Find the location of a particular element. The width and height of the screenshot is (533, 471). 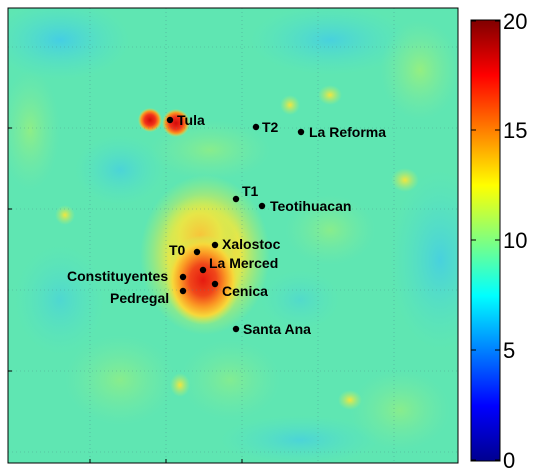

colorbar-tick-label-0: 0 is located at coordinates (509, 459).